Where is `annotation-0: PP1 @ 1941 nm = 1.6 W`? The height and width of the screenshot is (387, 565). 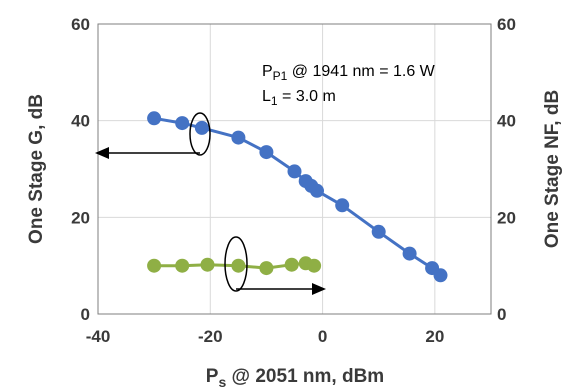 annotation-0: PP1 @ 1941 nm = 1.6 W is located at coordinates (349, 73).